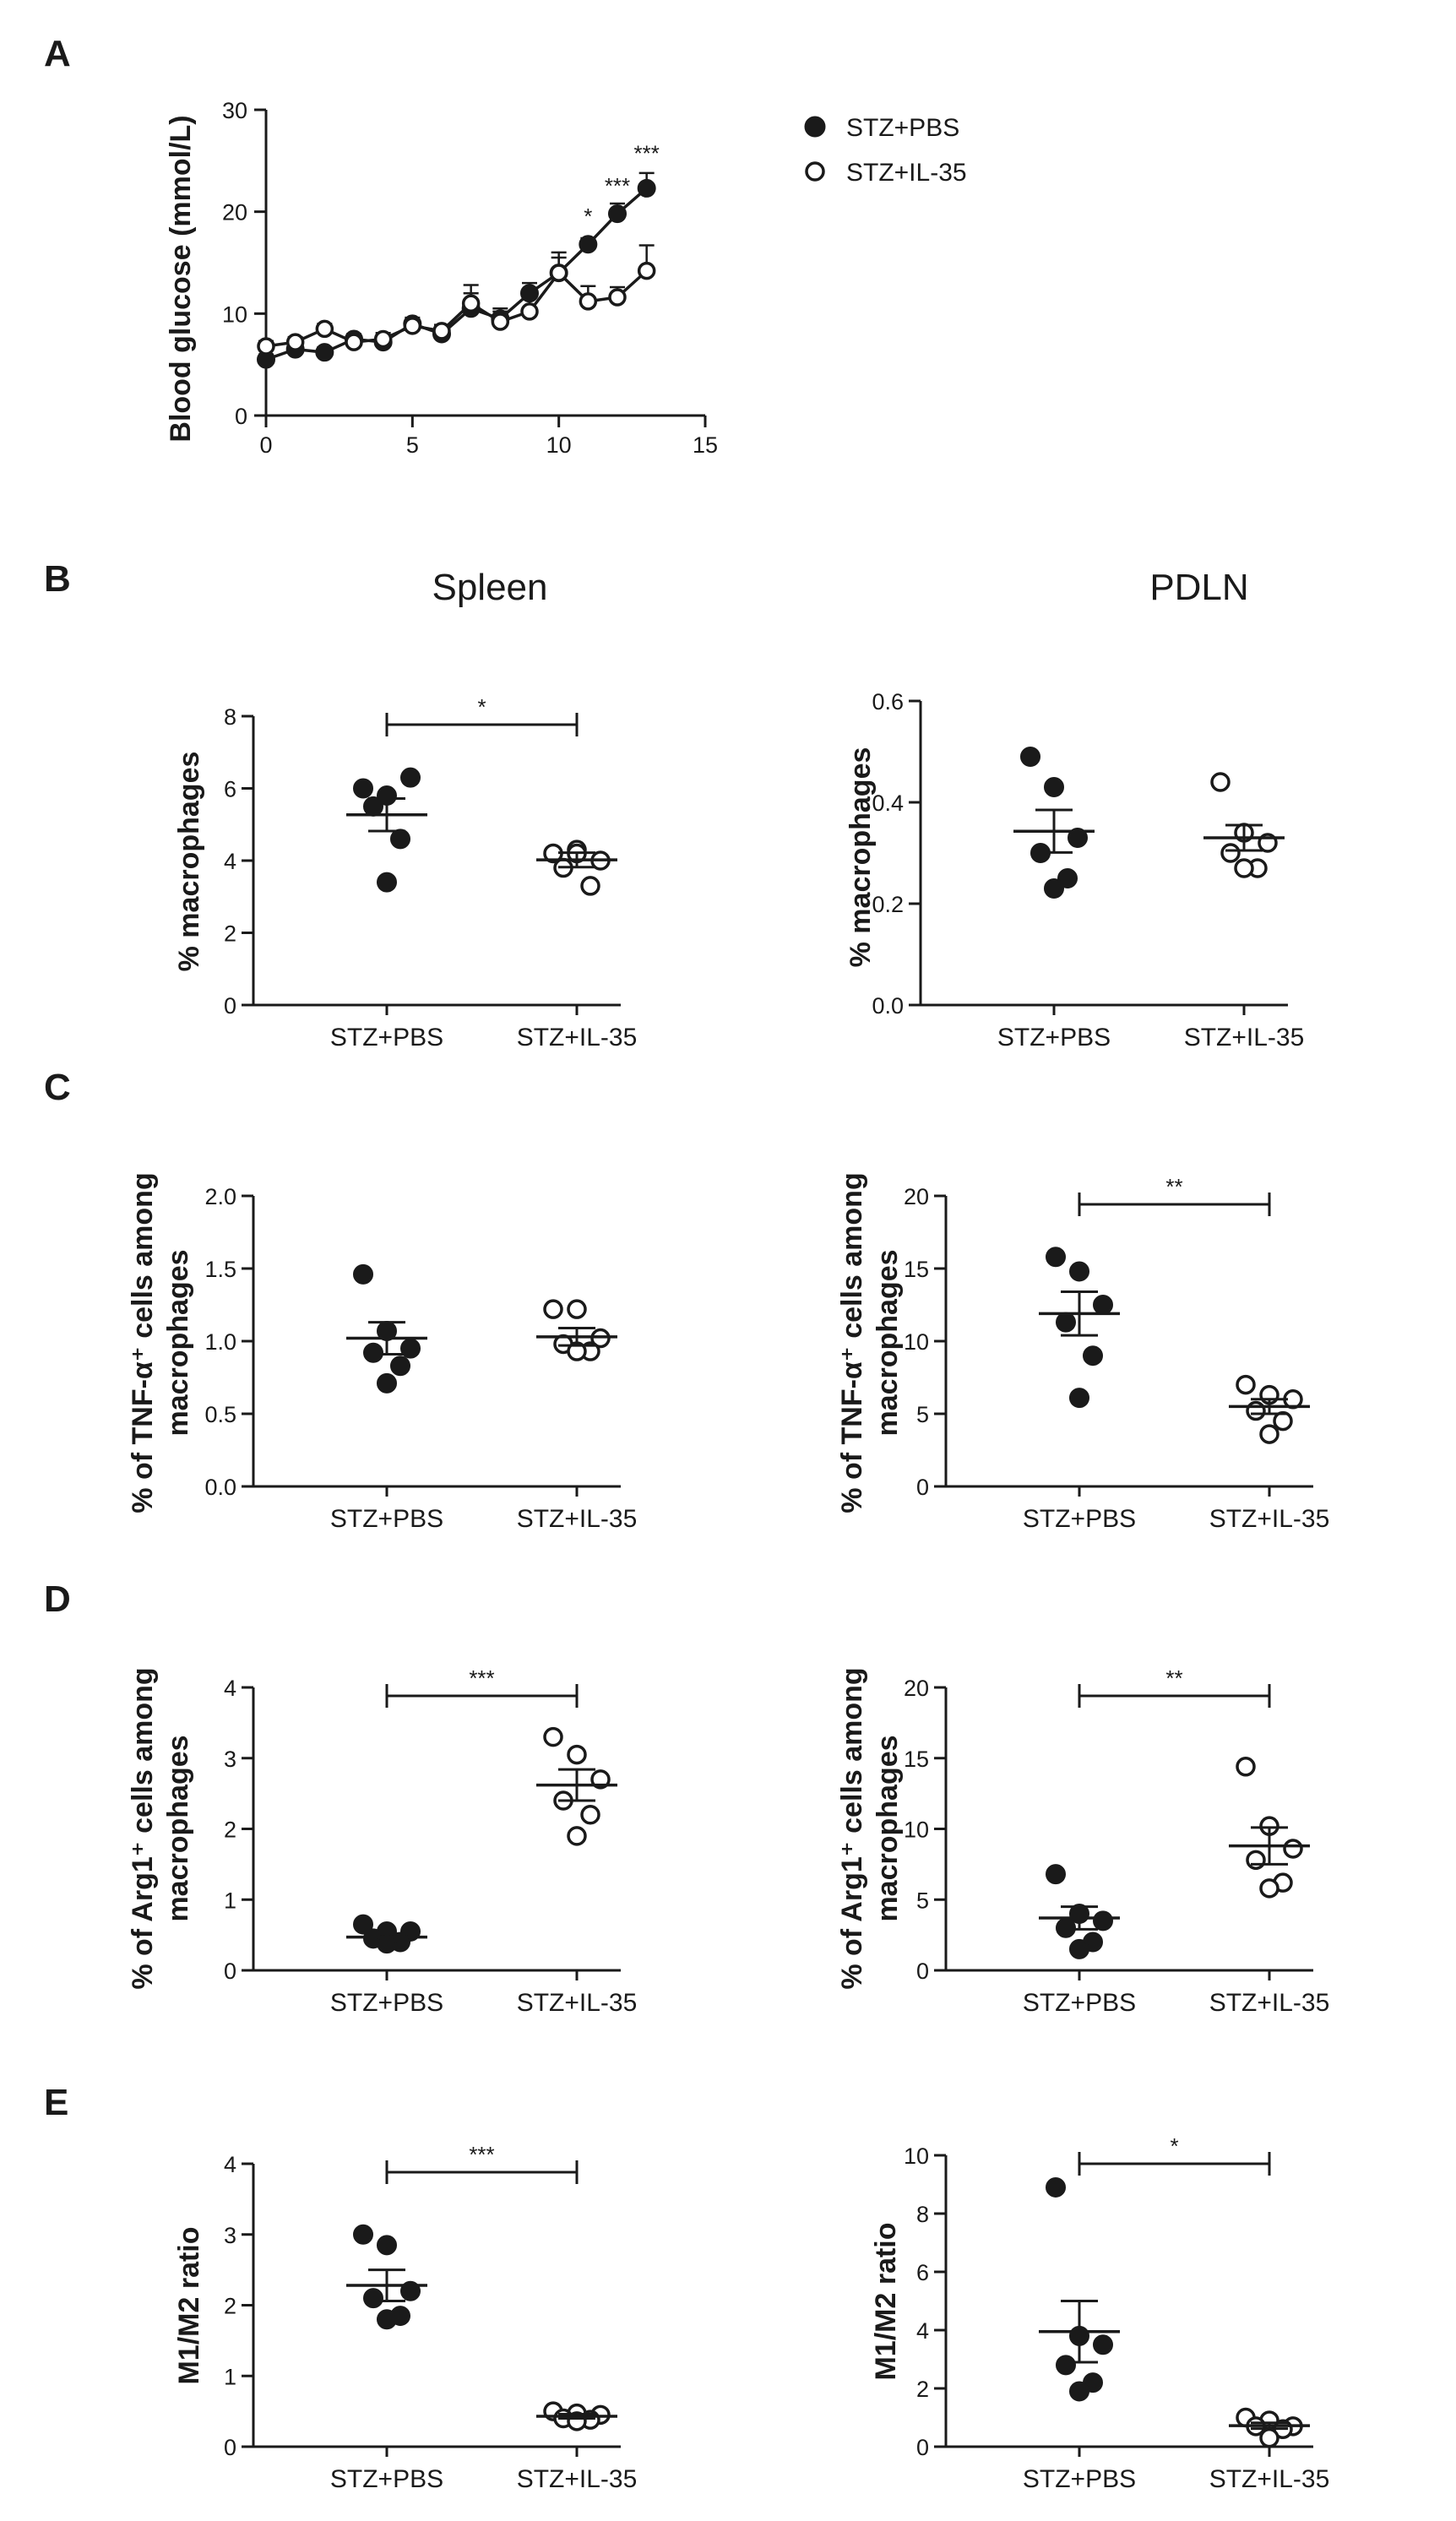  I want to click on y-axis-label-line: % of Arg1⁺ cells among, so click(143, 1828).